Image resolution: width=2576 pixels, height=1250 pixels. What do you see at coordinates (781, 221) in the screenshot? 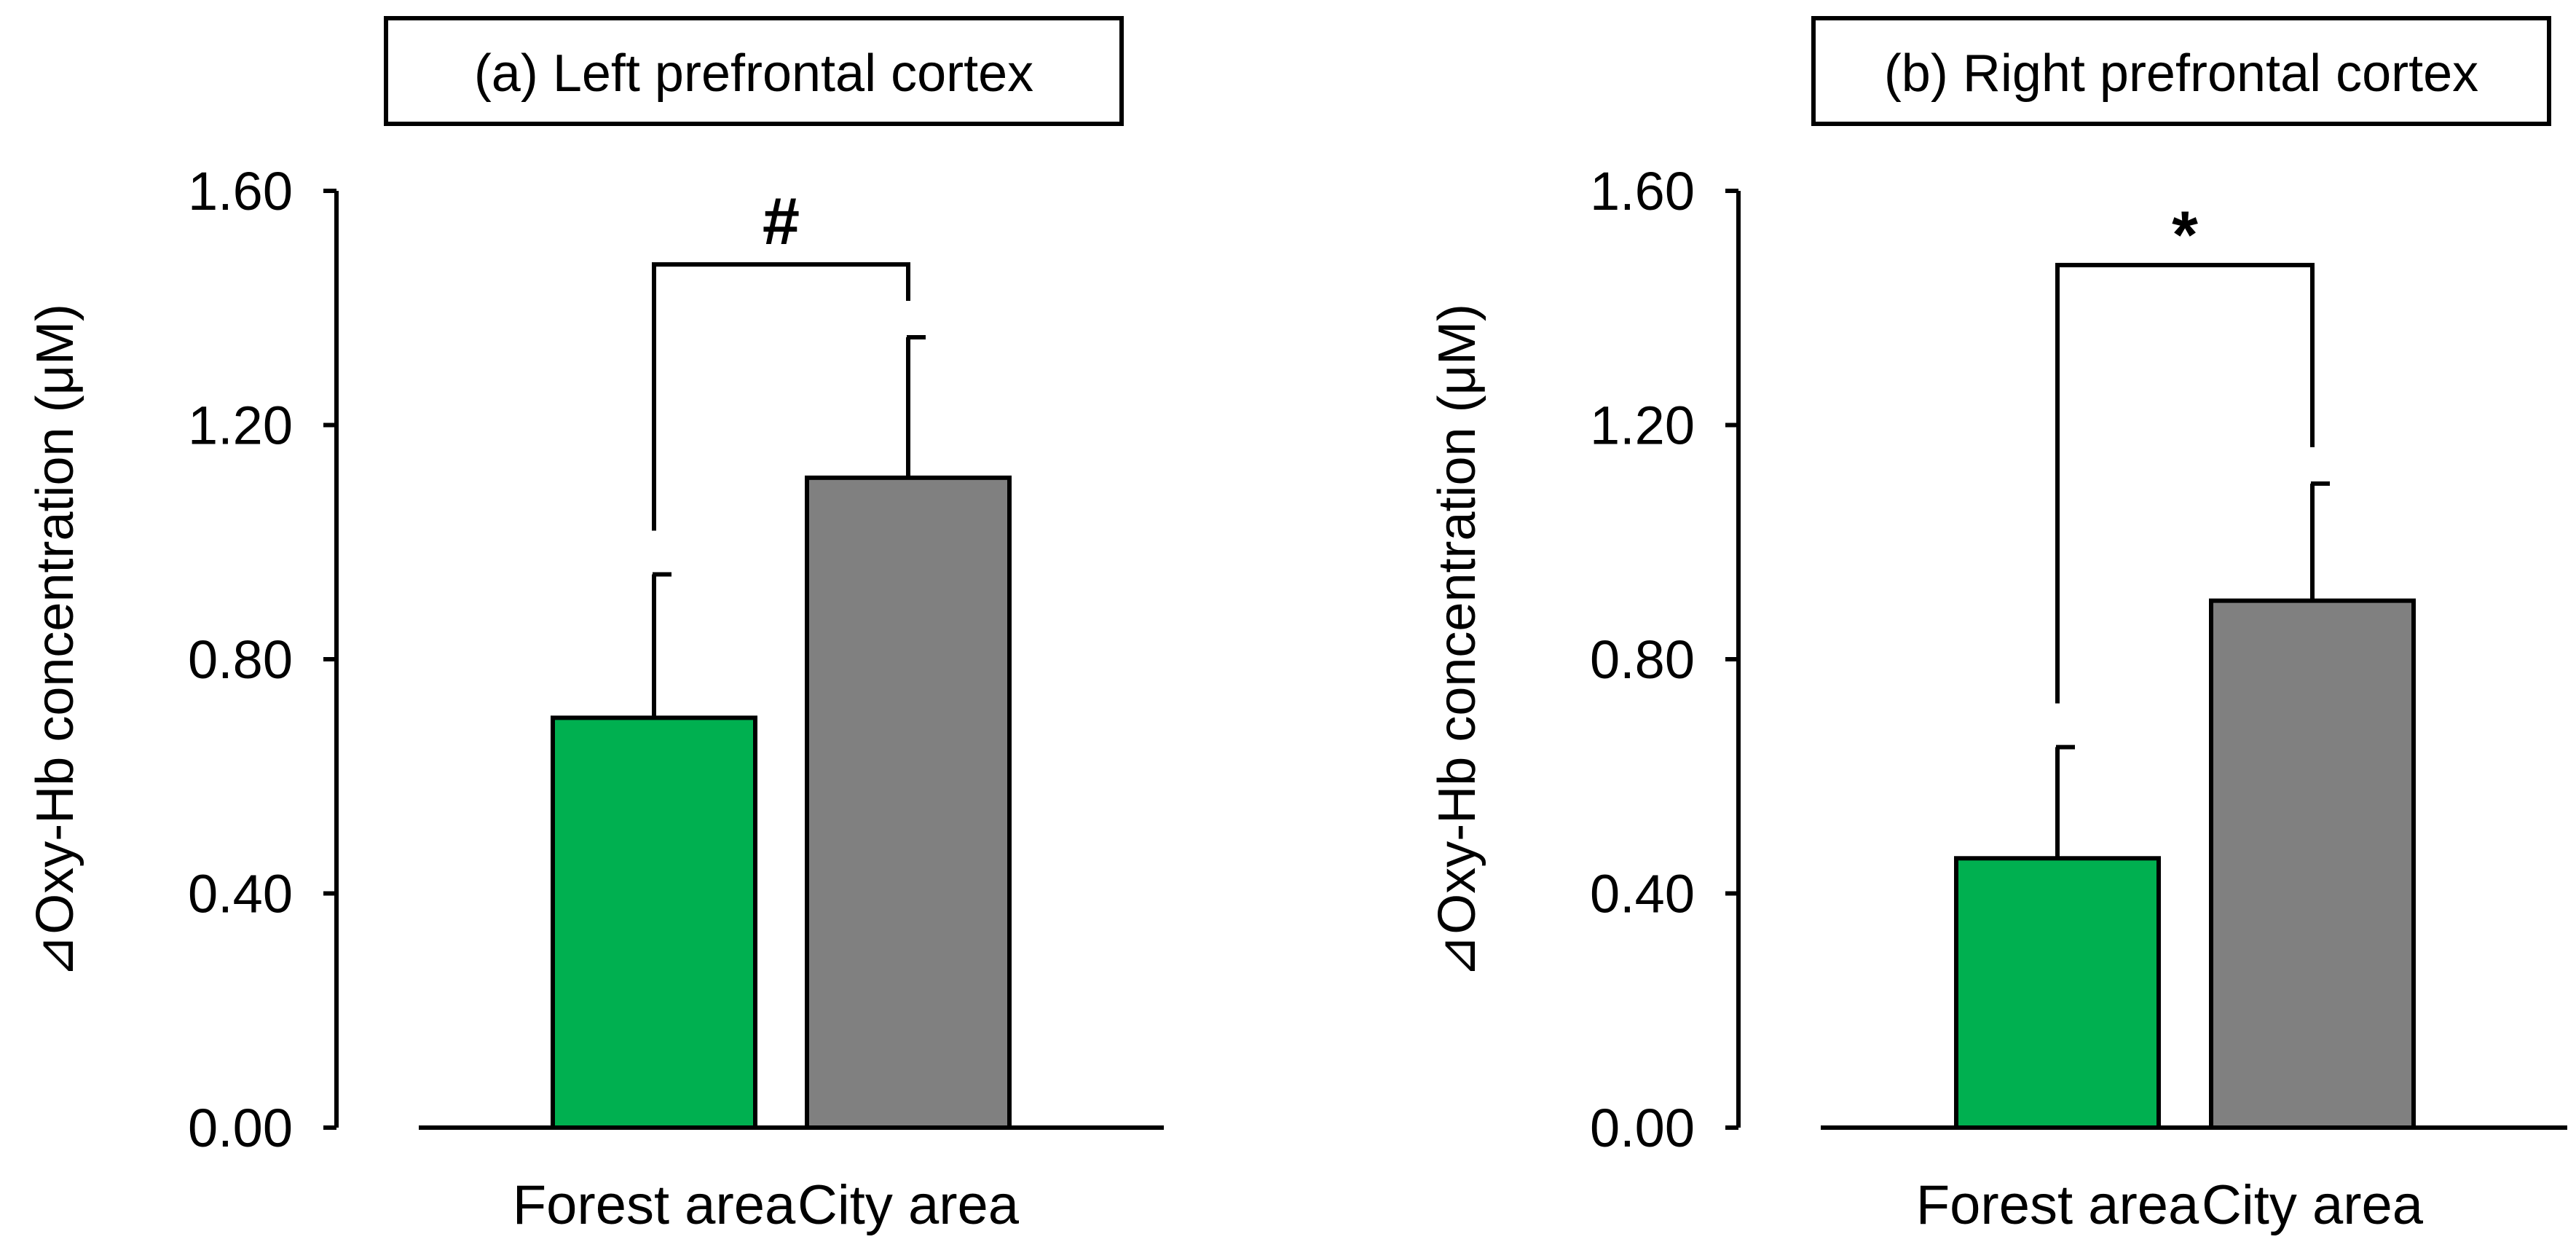
I see `significance-symbol: #` at bounding box center [781, 221].